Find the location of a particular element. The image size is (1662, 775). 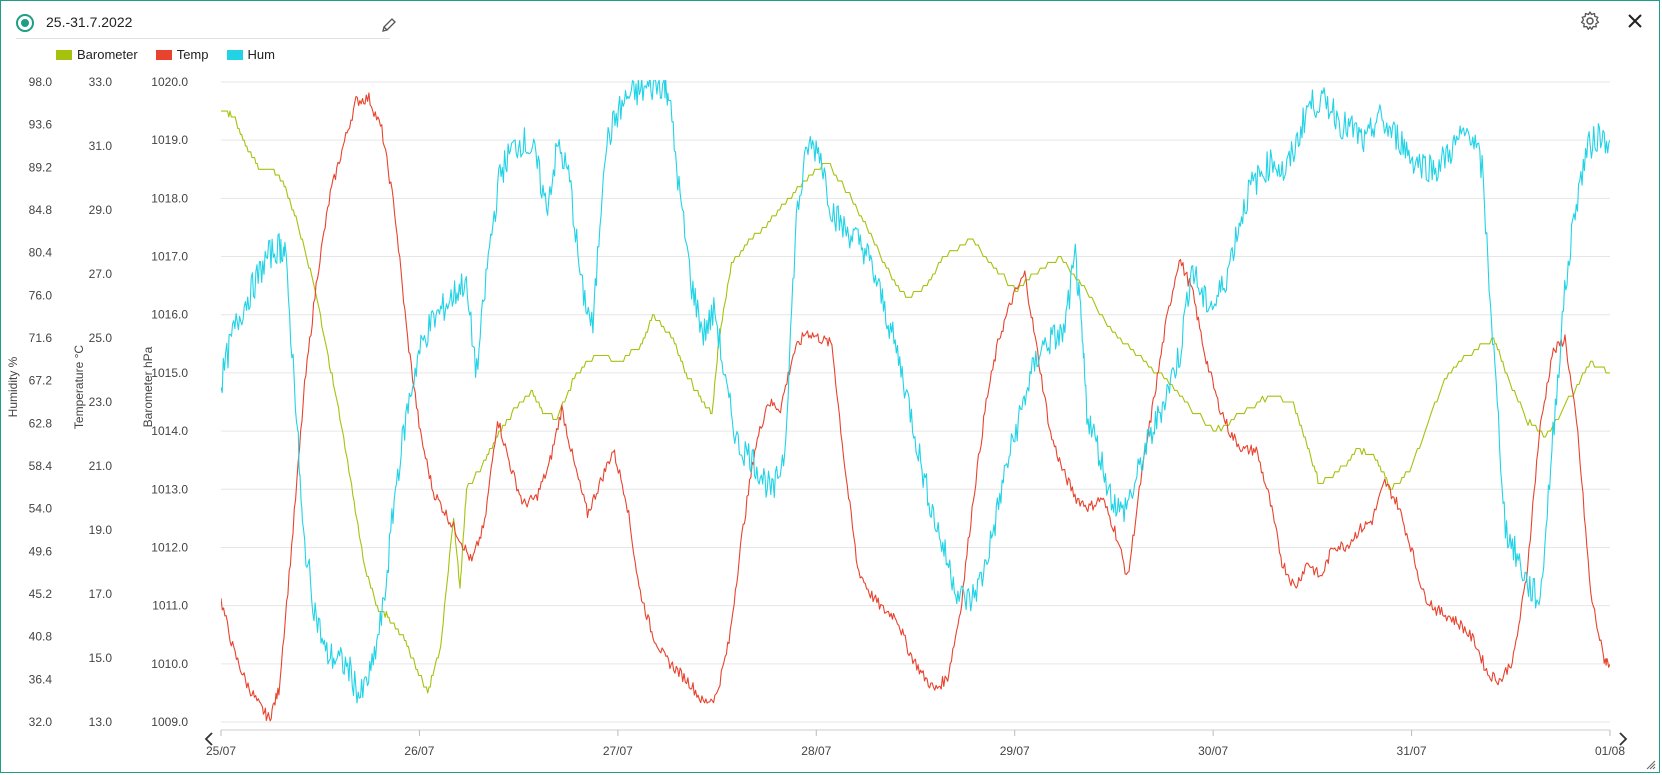

close-icon is located at coordinates (1635, 21).